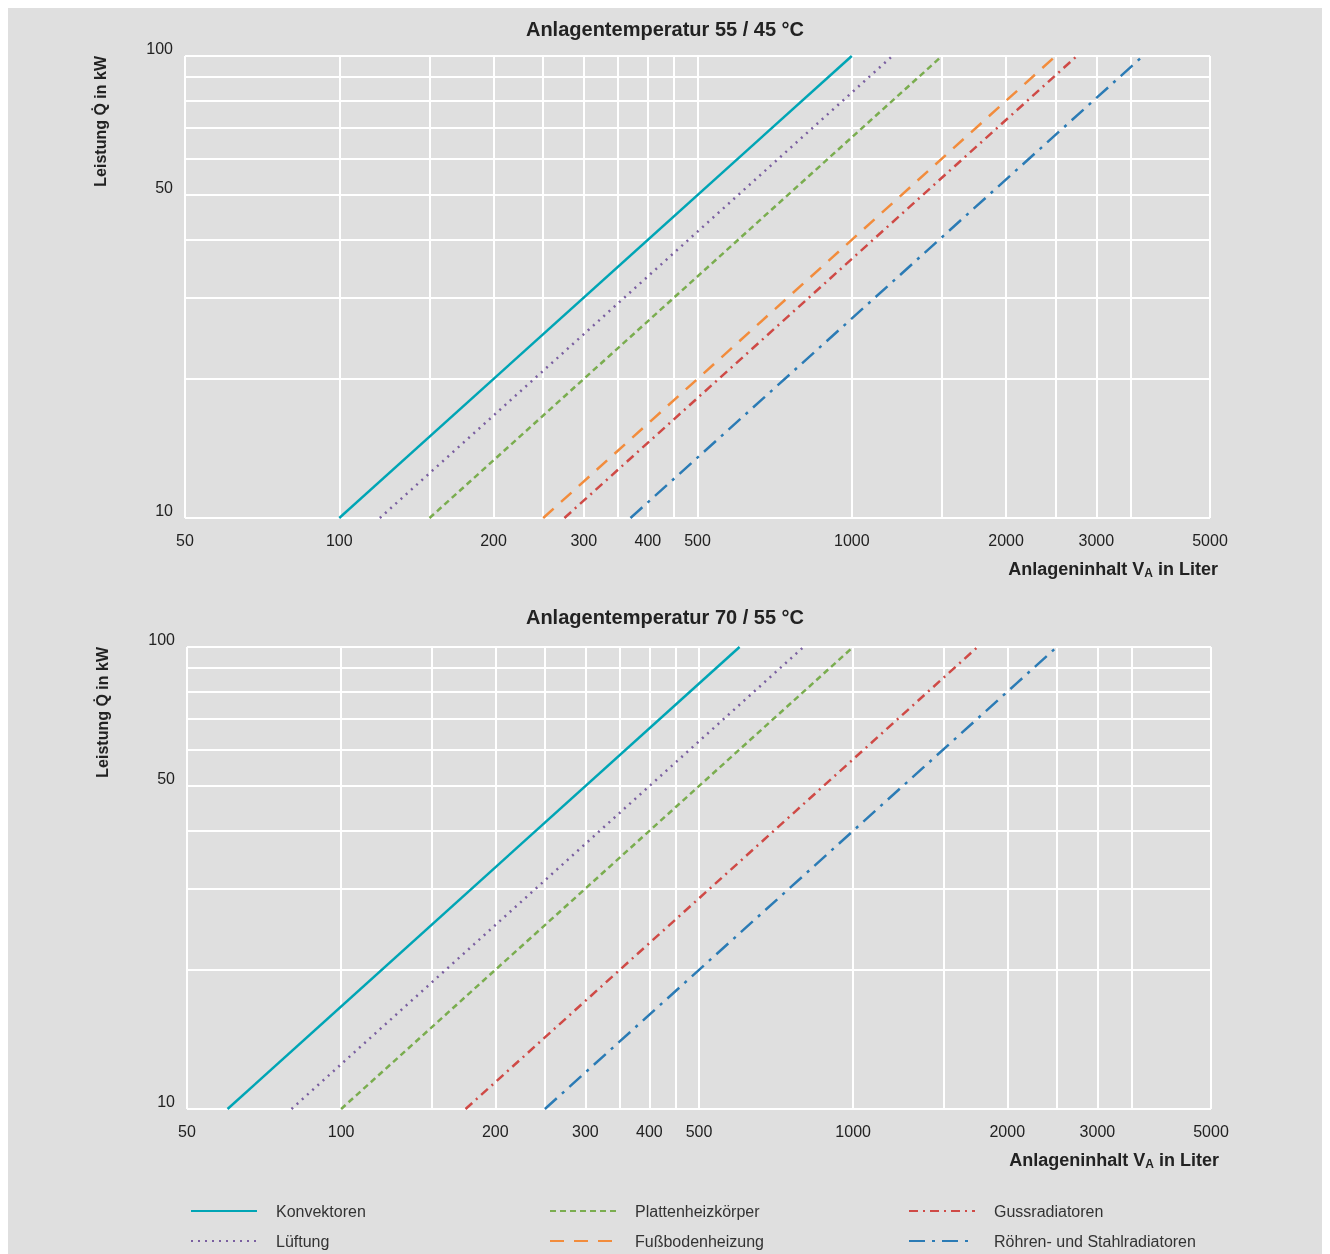 The image size is (1330, 1254). What do you see at coordinates (1095, 1241) in the screenshot?
I see `legend-label: Röhren- und Stahlradiatoren` at bounding box center [1095, 1241].